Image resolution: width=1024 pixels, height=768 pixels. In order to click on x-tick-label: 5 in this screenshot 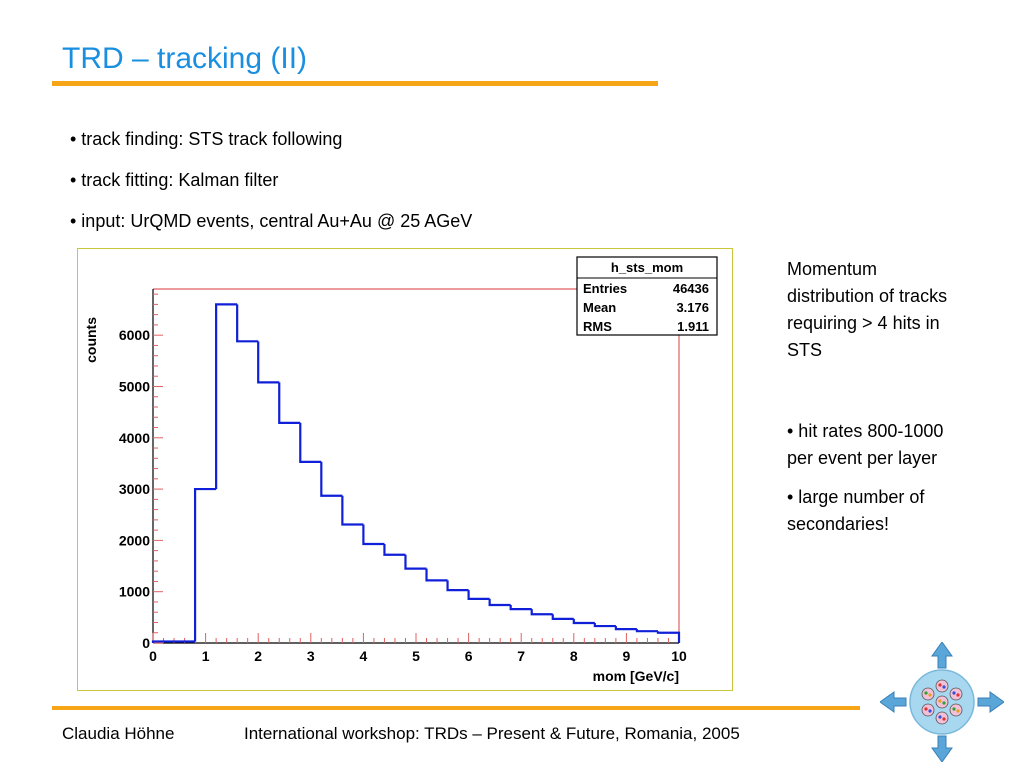, I will do `click(416, 656)`.